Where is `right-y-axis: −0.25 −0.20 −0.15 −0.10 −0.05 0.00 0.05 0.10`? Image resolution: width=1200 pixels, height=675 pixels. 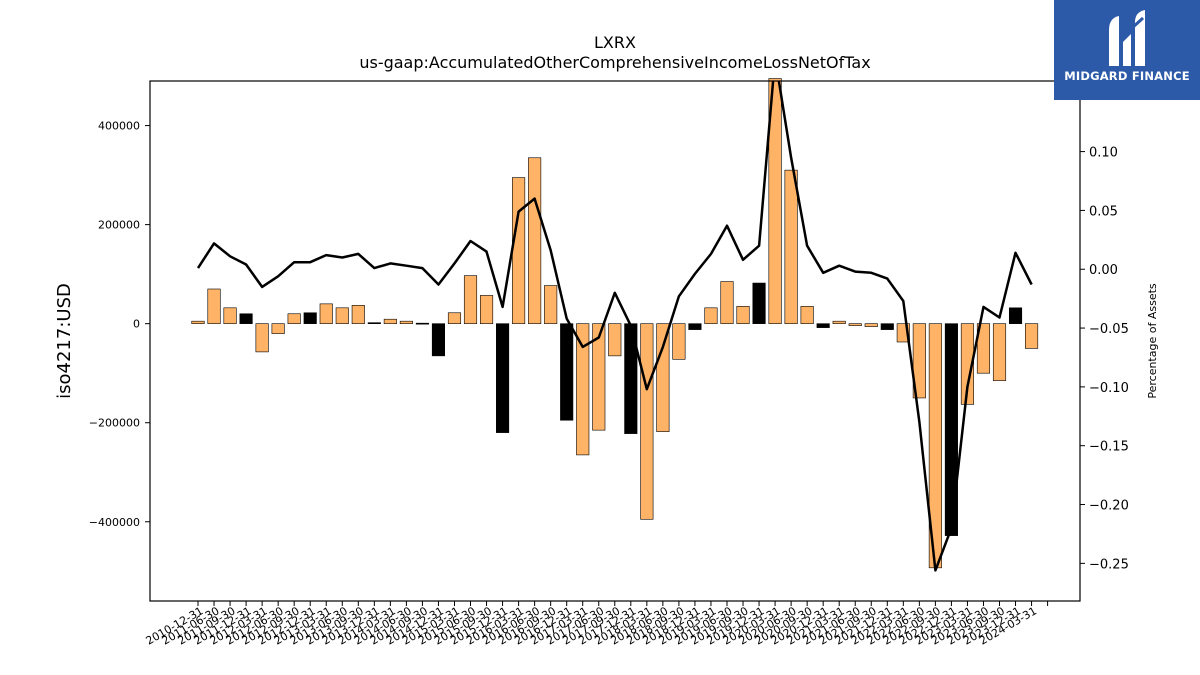
right-y-axis: −0.25 −0.20 −0.15 −0.10 −0.05 0.00 0.05 0.10 is located at coordinates (1104, 359).